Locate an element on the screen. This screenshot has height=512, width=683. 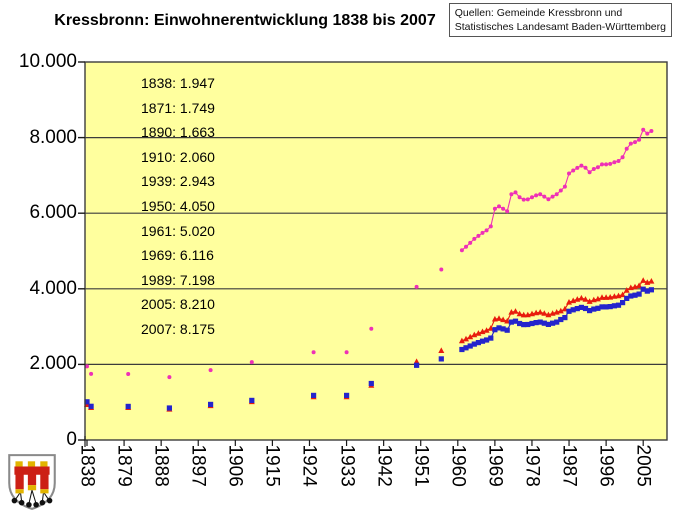
annotation-line: 2007: 8.175 is located at coordinates (178, 328).